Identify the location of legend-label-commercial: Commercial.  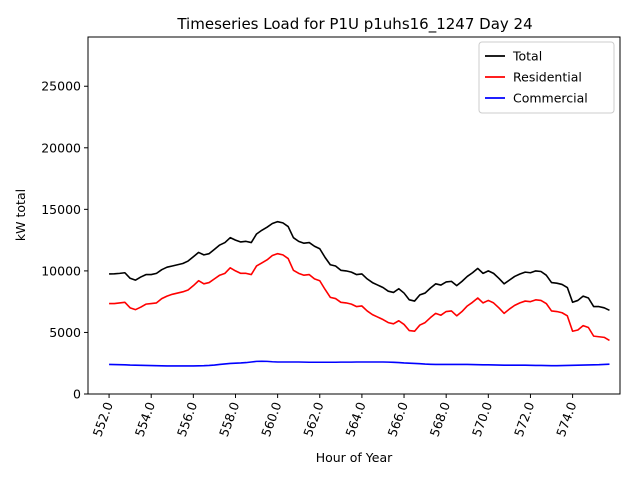
(550, 98).